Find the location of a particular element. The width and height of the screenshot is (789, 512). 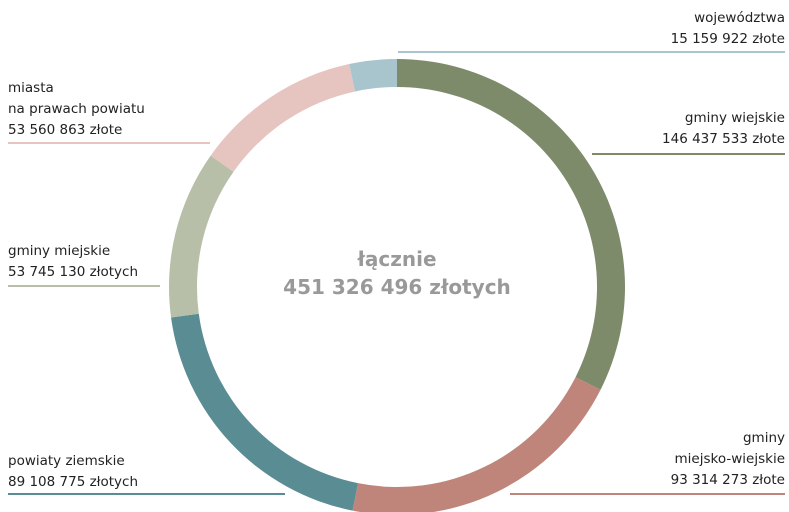

center-title: łącznie is located at coordinates (397, 259).